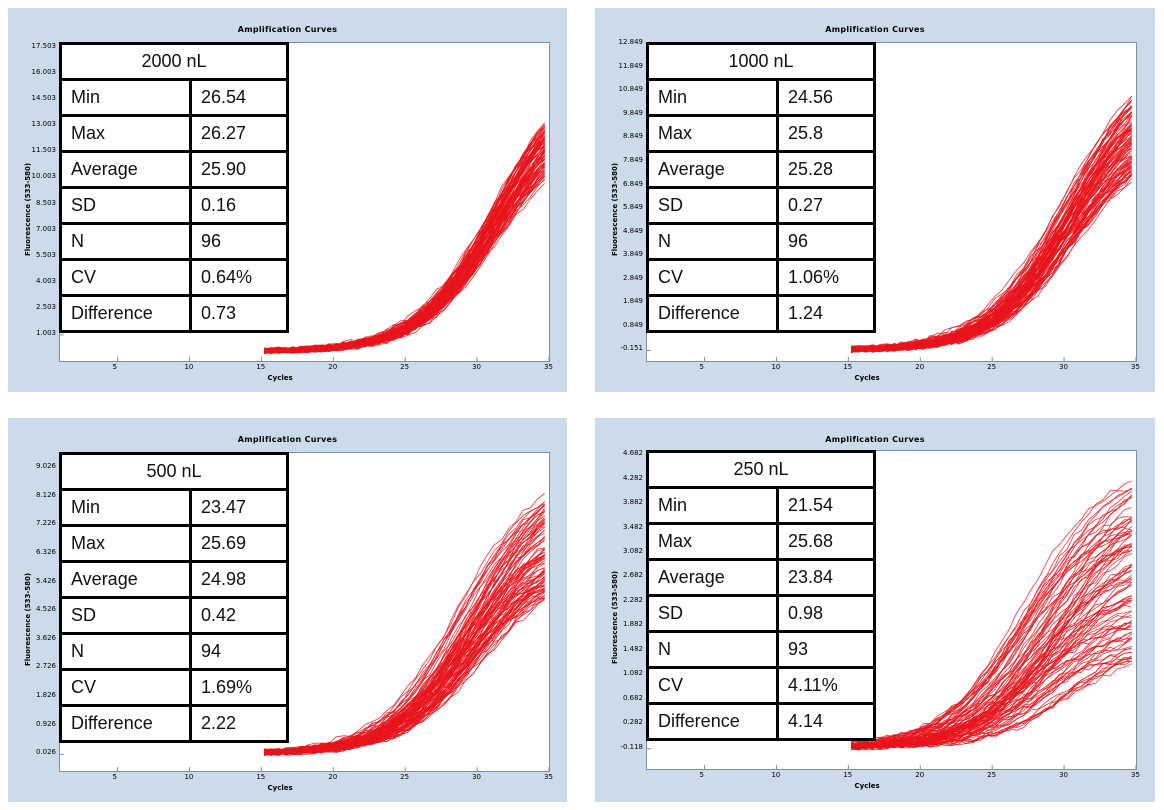  What do you see at coordinates (1063, 775) in the screenshot?
I see `x-tick-label: 30` at bounding box center [1063, 775].